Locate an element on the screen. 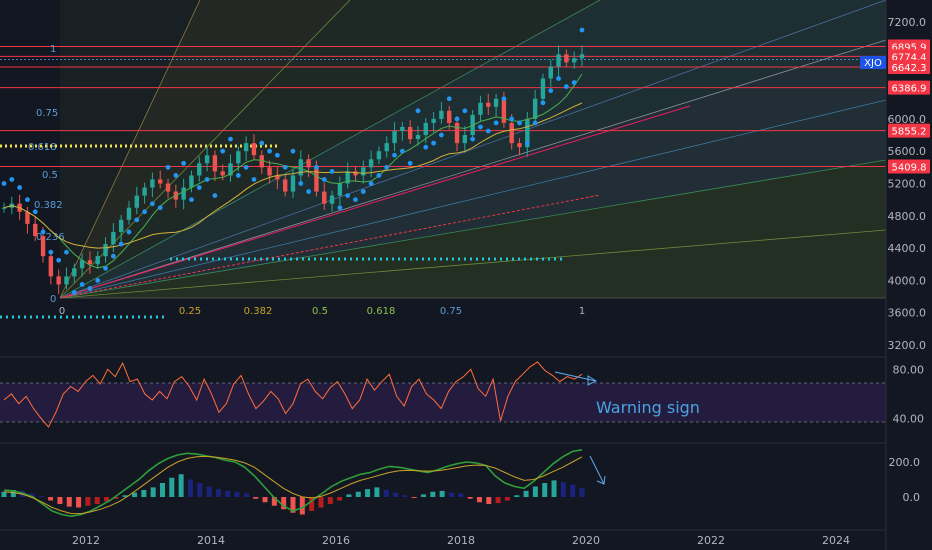  macd-axis: 200.0 0.0 is located at coordinates (905, 480).